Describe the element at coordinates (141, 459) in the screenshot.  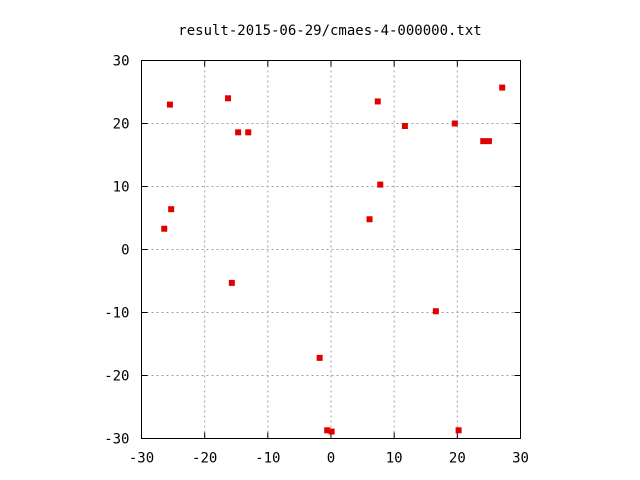
I see `x-tick-label: -30` at that location.